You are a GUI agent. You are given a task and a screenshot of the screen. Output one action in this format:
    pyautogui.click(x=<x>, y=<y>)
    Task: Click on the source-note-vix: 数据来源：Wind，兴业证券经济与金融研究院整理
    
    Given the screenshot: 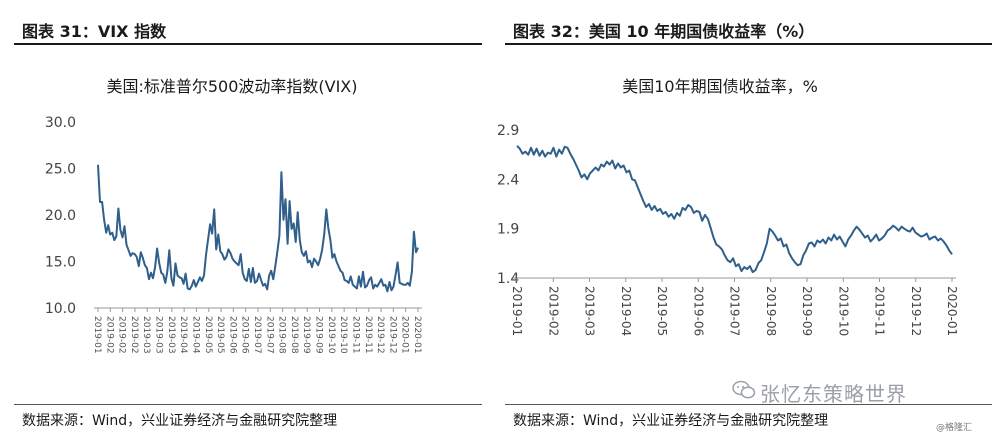 What is the action you would take?
    pyautogui.click(x=180, y=421)
    